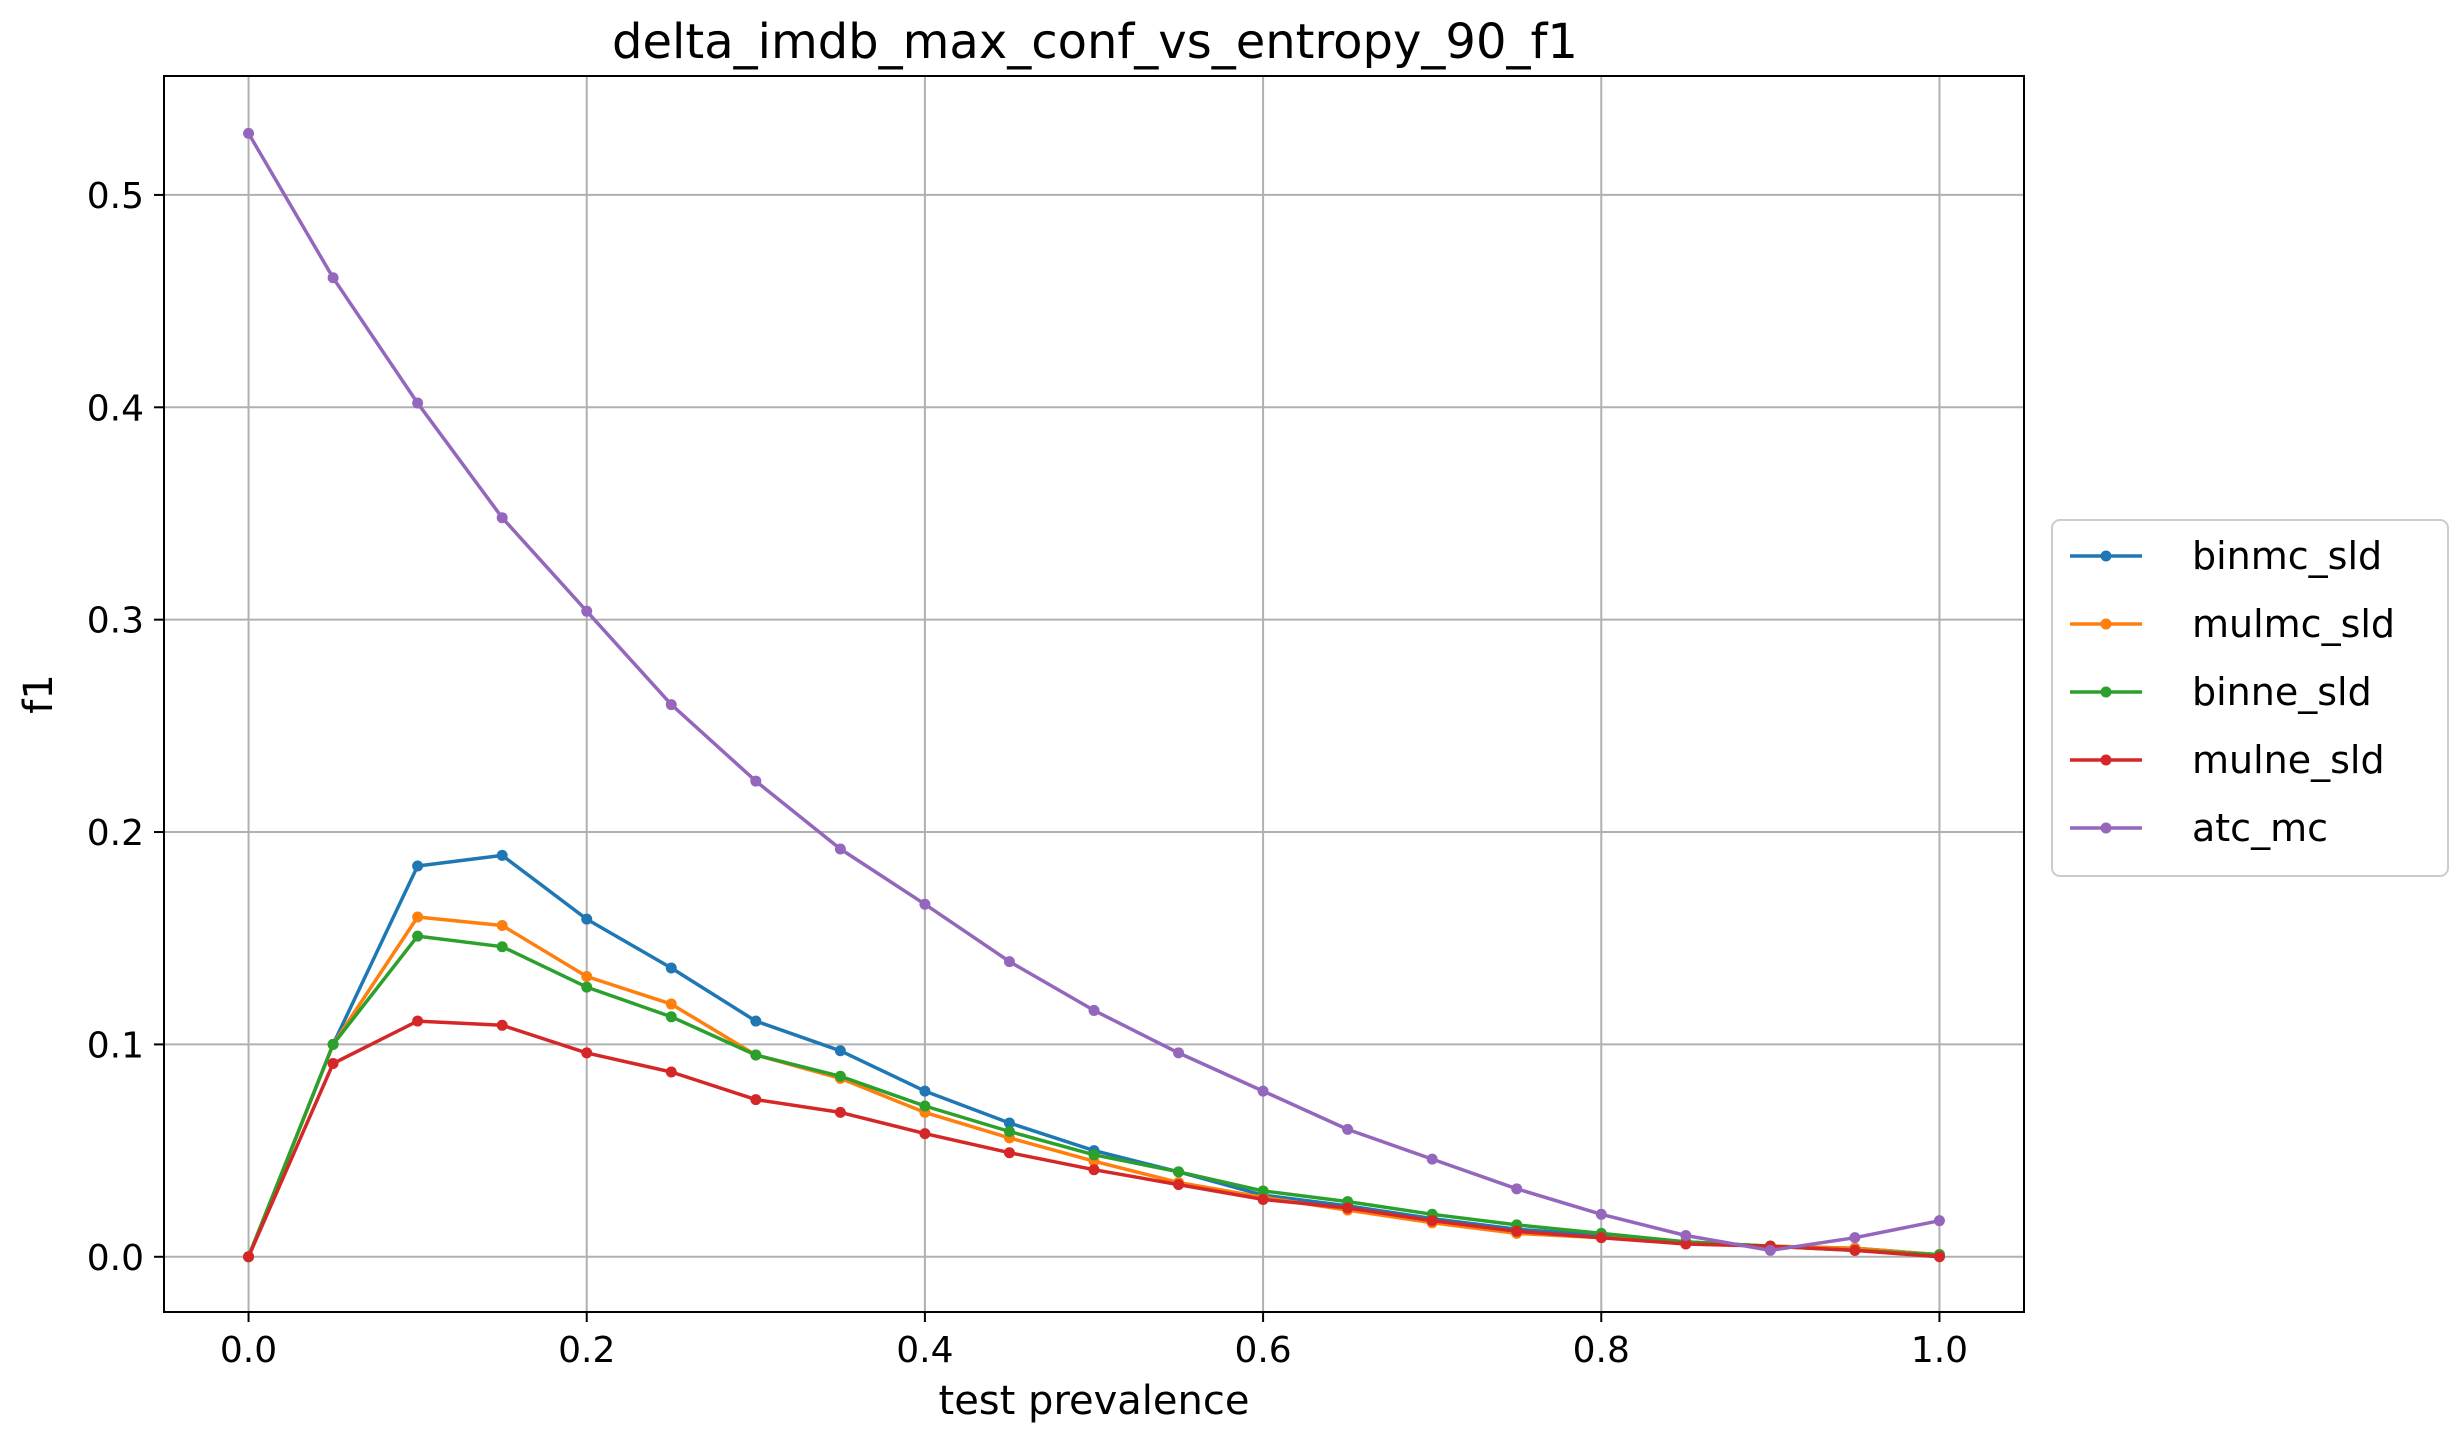  What do you see at coordinates (115, 1258) in the screenshot?
I see `y-tick-label: 0.0` at bounding box center [115, 1258].